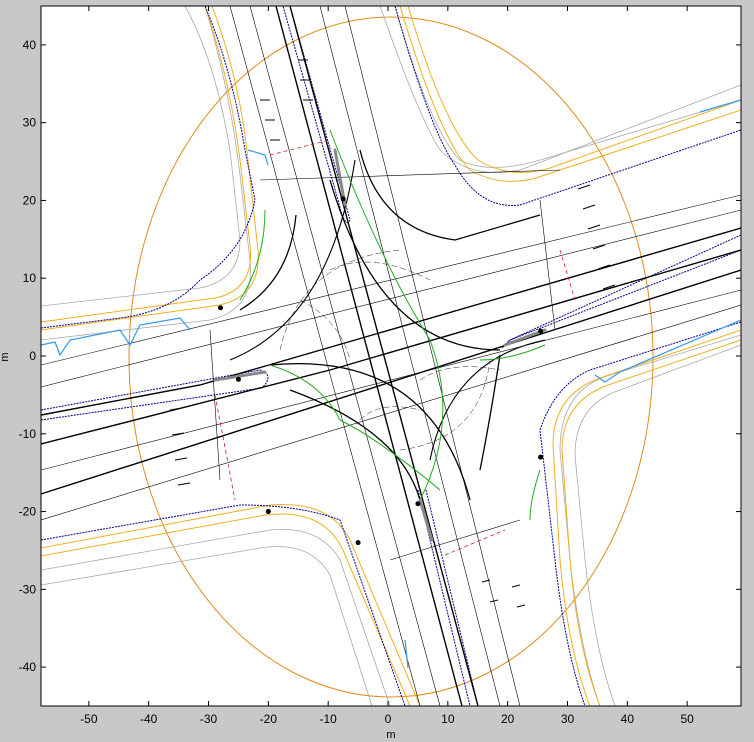  I want to click on construction-lines, so click(390, 350).